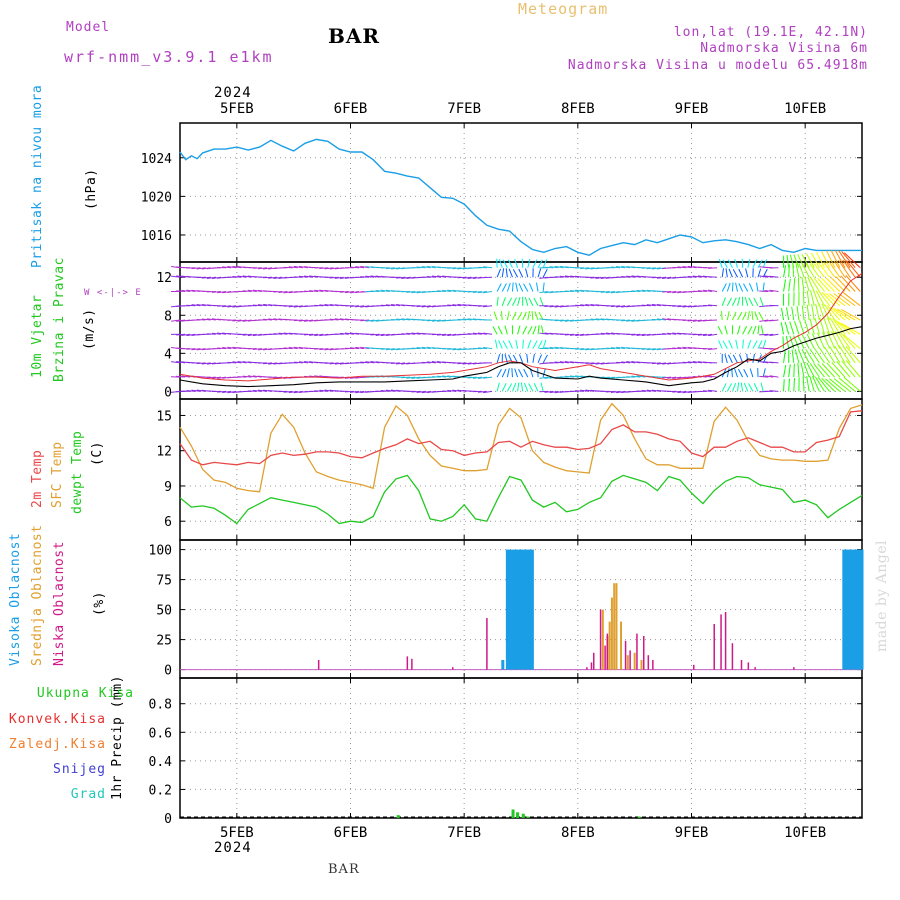  What do you see at coordinates (156, 236) in the screenshot?
I see `y-tick-label: 1016` at bounding box center [156, 236].